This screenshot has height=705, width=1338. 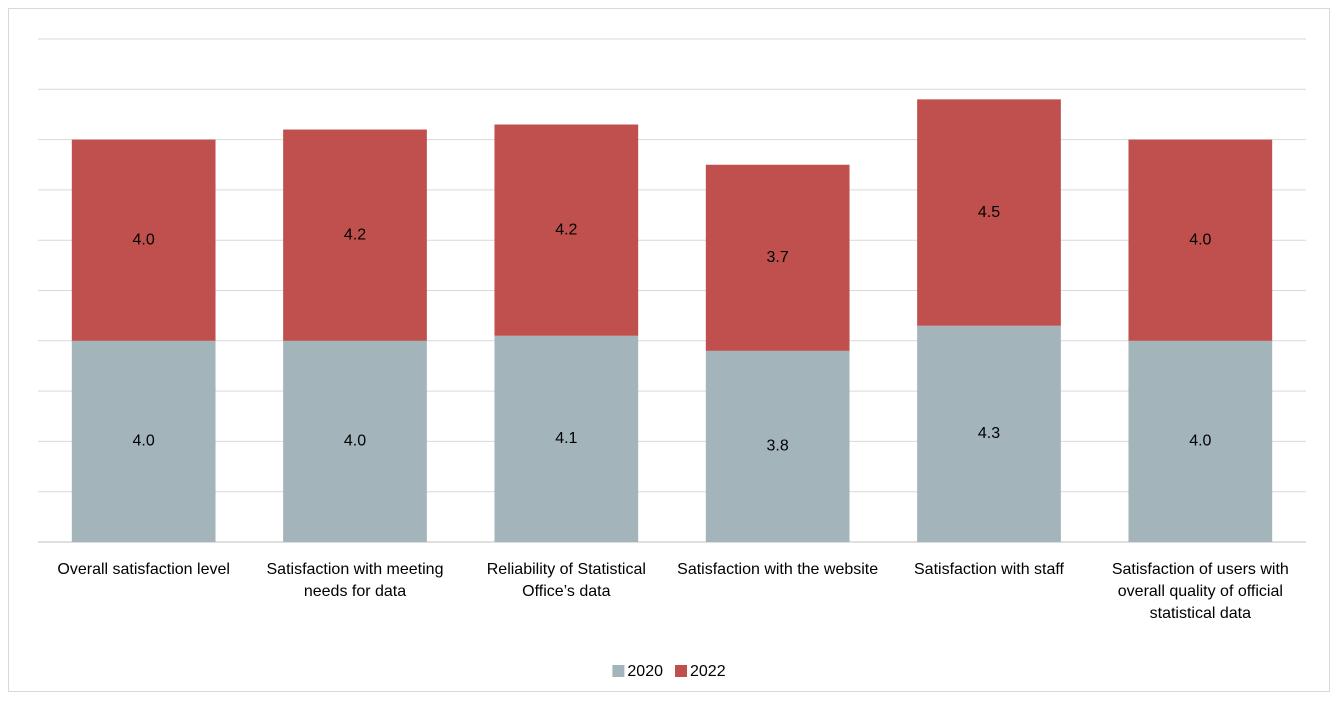 What do you see at coordinates (566, 591) in the screenshot?
I see `label-line: Office’s data` at bounding box center [566, 591].